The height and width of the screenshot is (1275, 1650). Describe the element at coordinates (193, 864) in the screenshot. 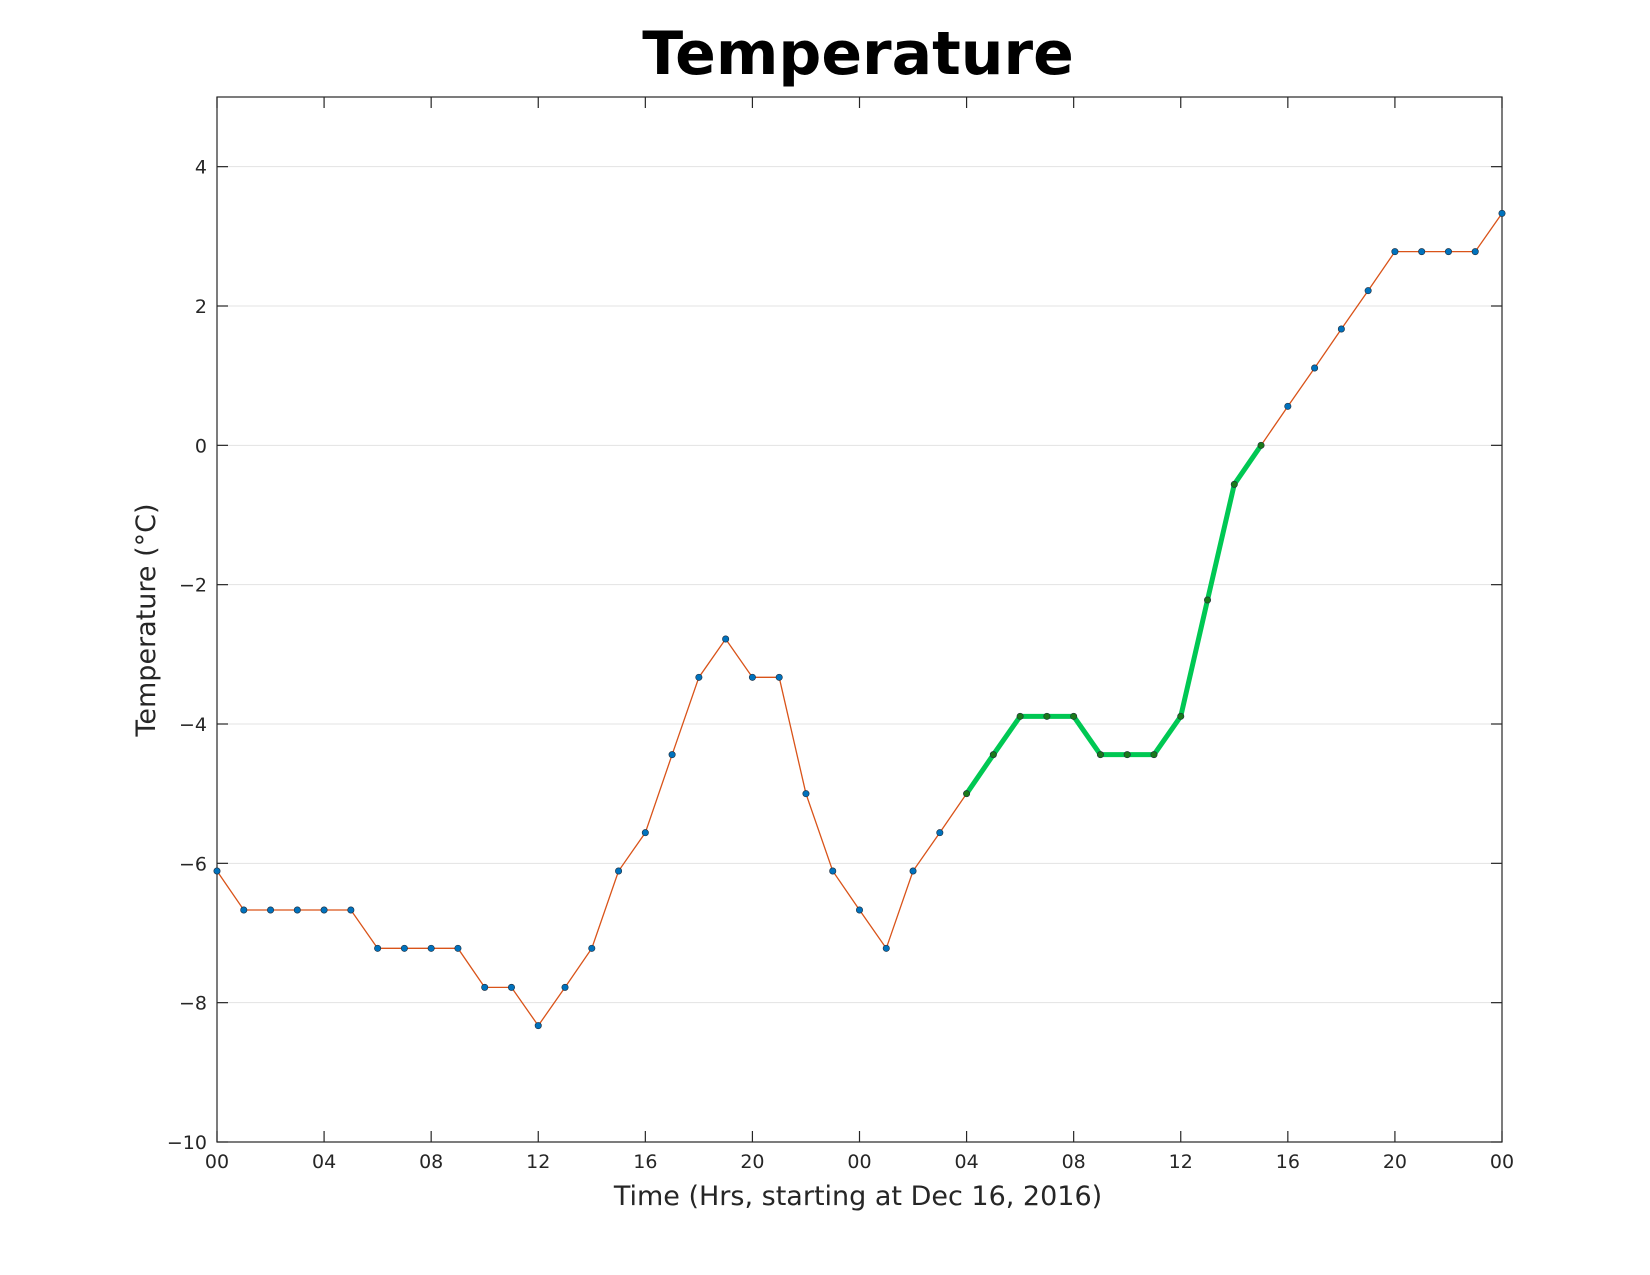

I see `y-tick-label: −6` at that location.